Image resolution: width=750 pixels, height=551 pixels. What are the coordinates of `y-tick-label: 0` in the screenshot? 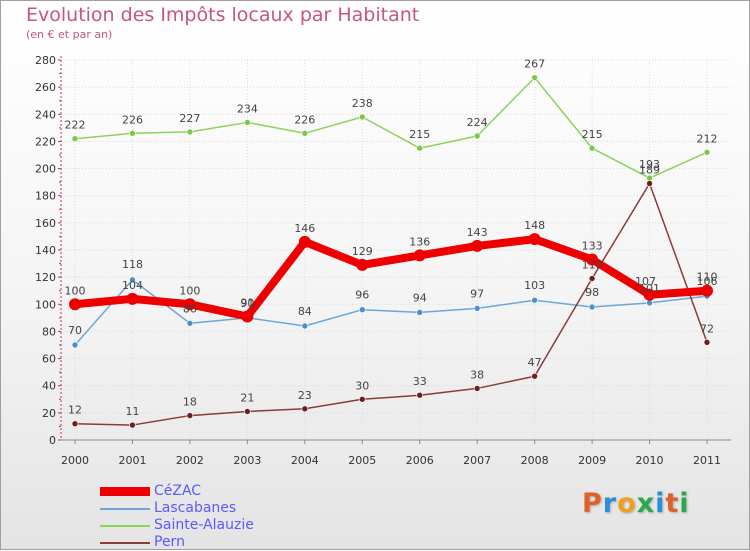 It's located at (52, 440).